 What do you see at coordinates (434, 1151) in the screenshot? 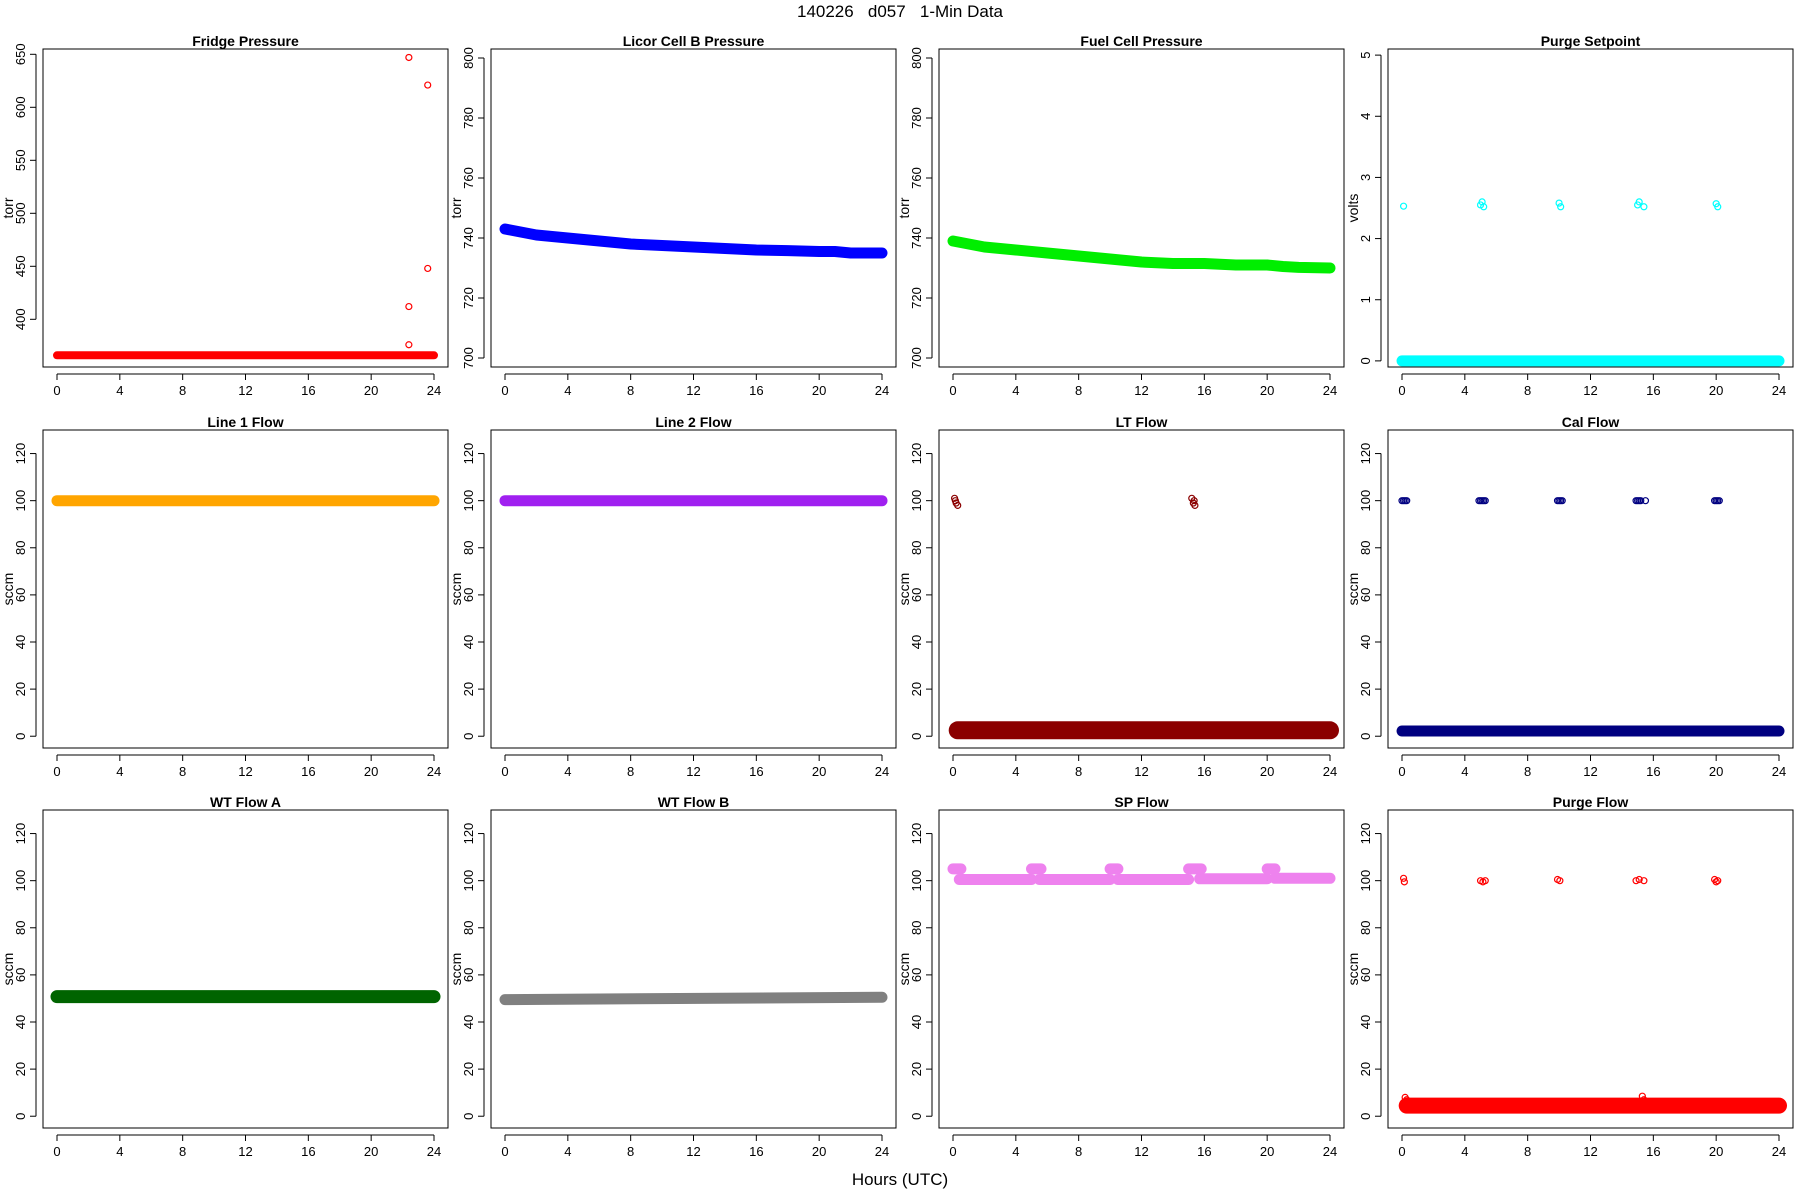
I see `chart-wt-flow-a-x-tick-label: 24` at bounding box center [434, 1151].